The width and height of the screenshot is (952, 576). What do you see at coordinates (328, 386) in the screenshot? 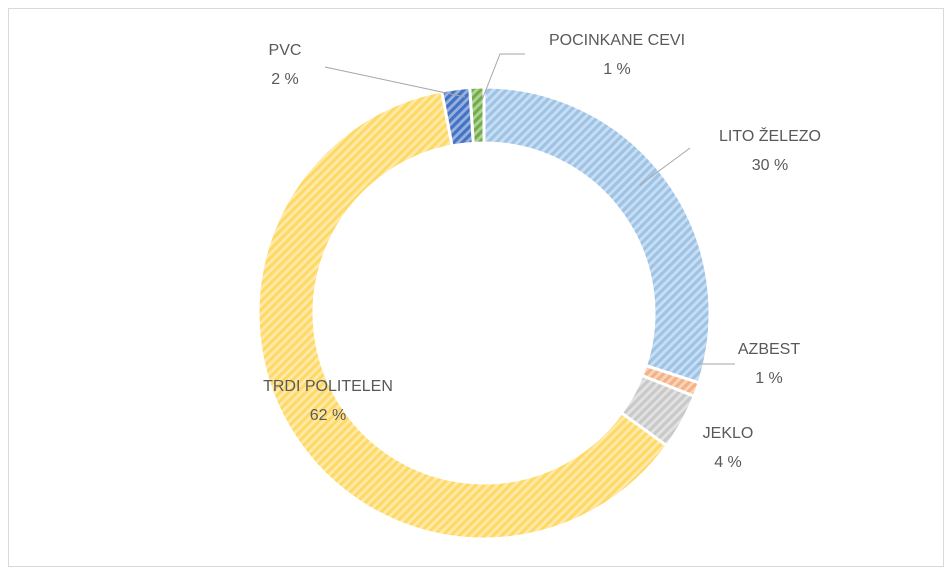
I see `data-label-name: TRDI POLITELEN` at bounding box center [328, 386].